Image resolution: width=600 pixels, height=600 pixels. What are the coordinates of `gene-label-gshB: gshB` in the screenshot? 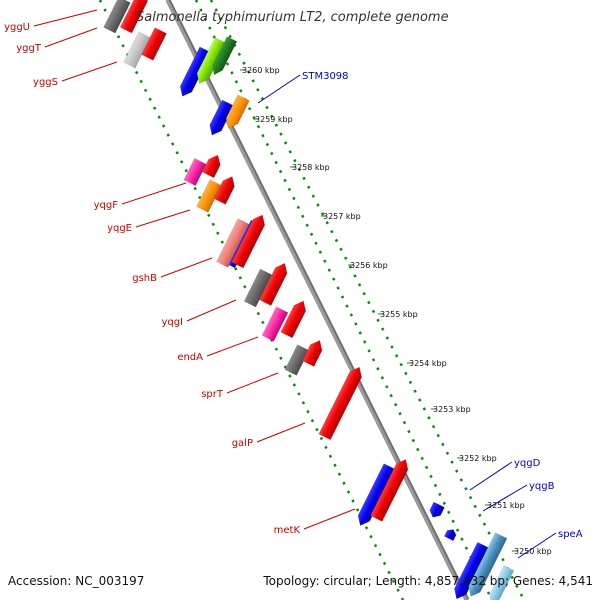 It's located at (144, 278).